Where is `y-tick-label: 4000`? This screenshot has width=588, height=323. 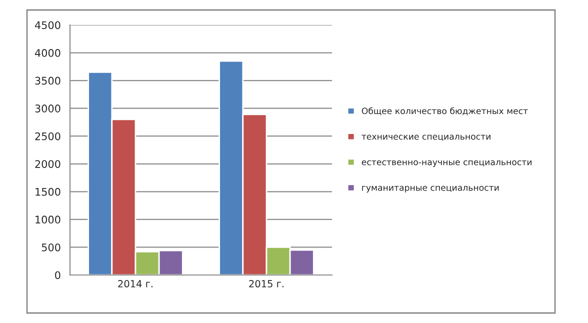
y-tick-label: 4000 is located at coordinates (47, 53).